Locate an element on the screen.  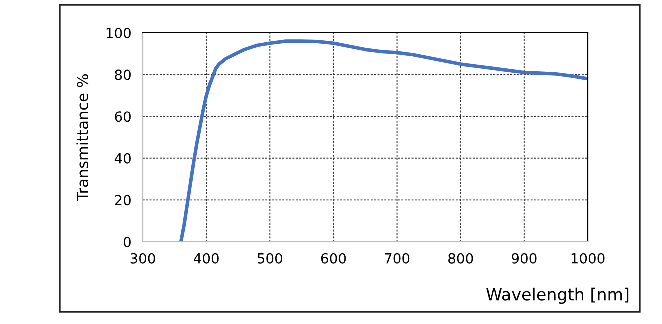
y-tick-label: 0 is located at coordinates (127, 242).